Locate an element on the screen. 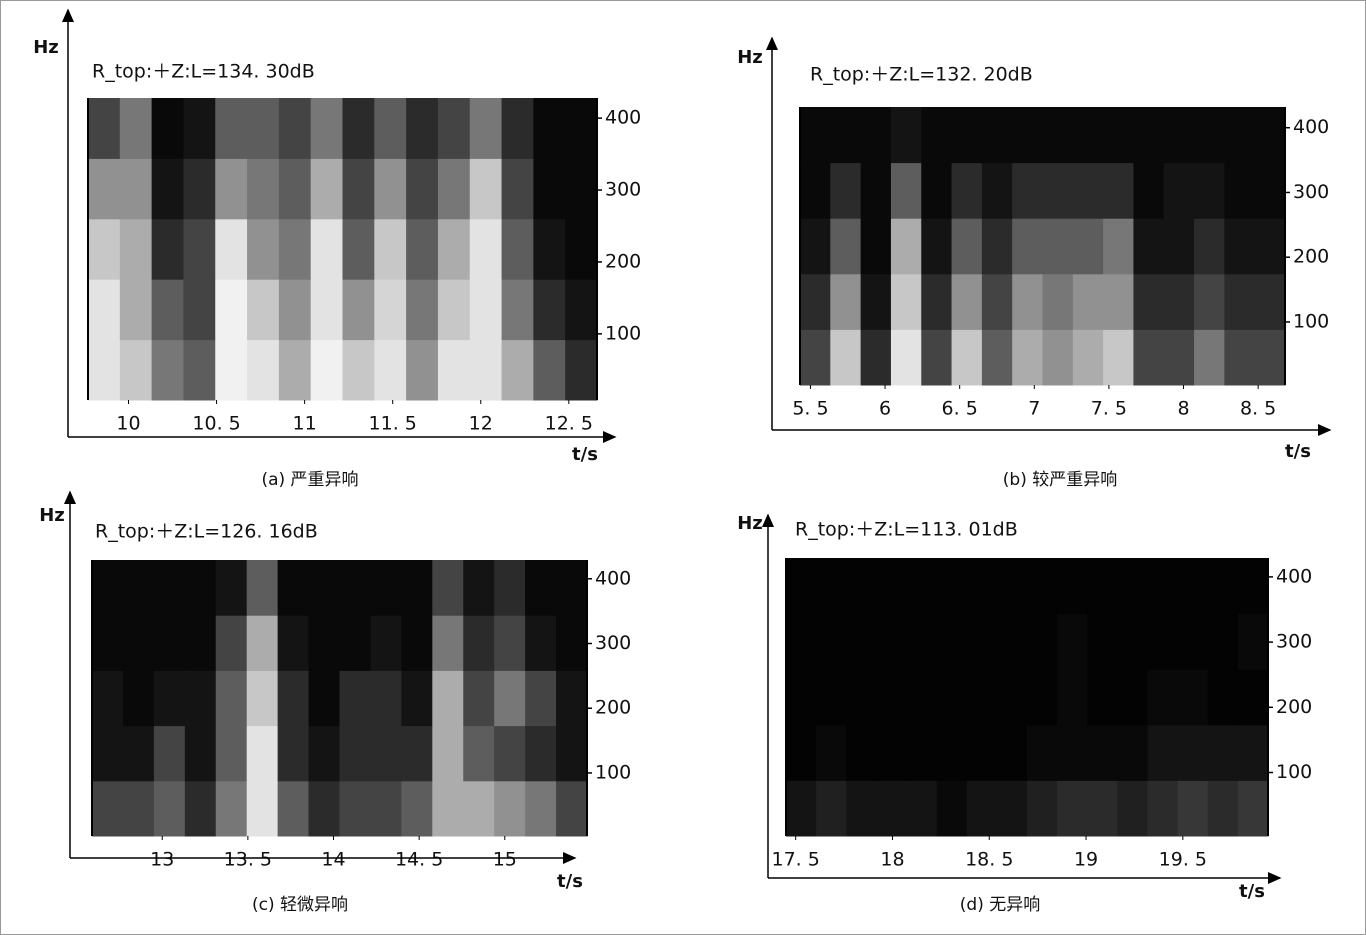 This screenshot has width=1366, height=935. x-tick-label: 17. 5 is located at coordinates (795, 860).